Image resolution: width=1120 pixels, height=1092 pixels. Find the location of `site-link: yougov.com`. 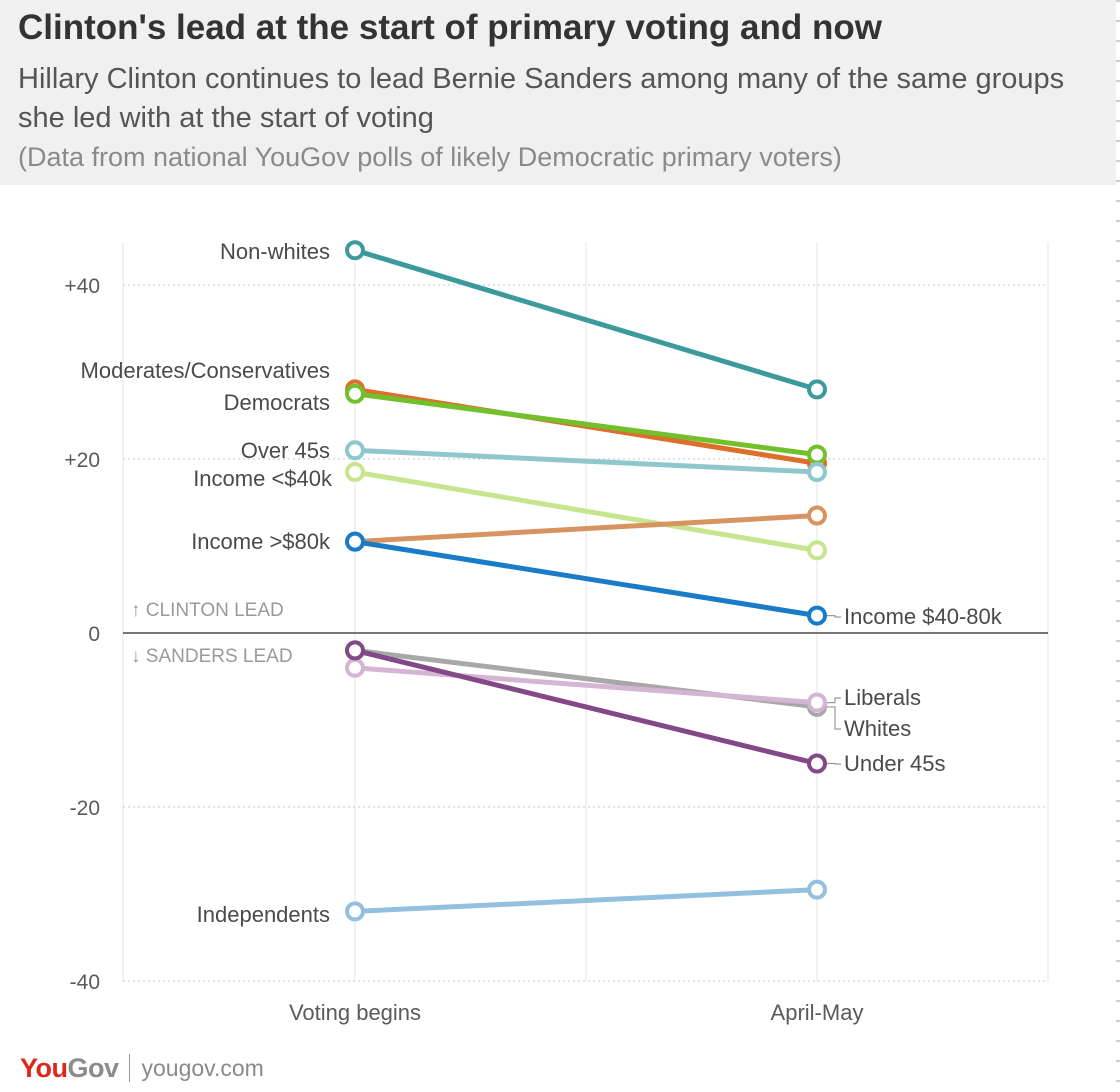

site-link: yougov.com is located at coordinates (202, 1067).